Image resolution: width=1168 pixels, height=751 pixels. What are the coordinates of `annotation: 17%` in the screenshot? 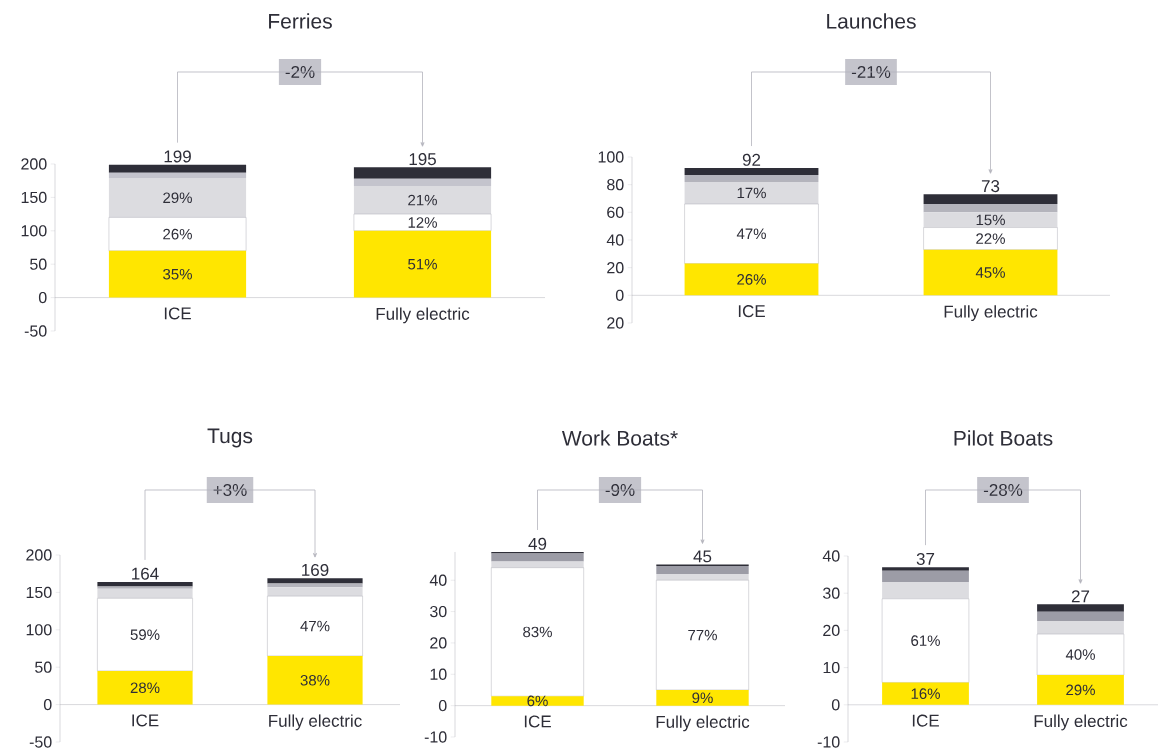 It's located at (751, 193).